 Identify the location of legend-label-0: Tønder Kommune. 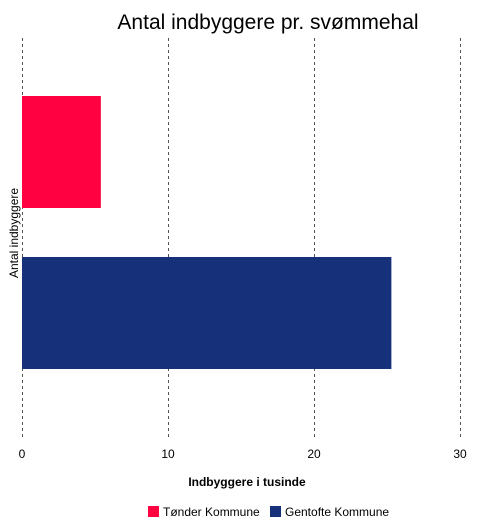
(211, 512).